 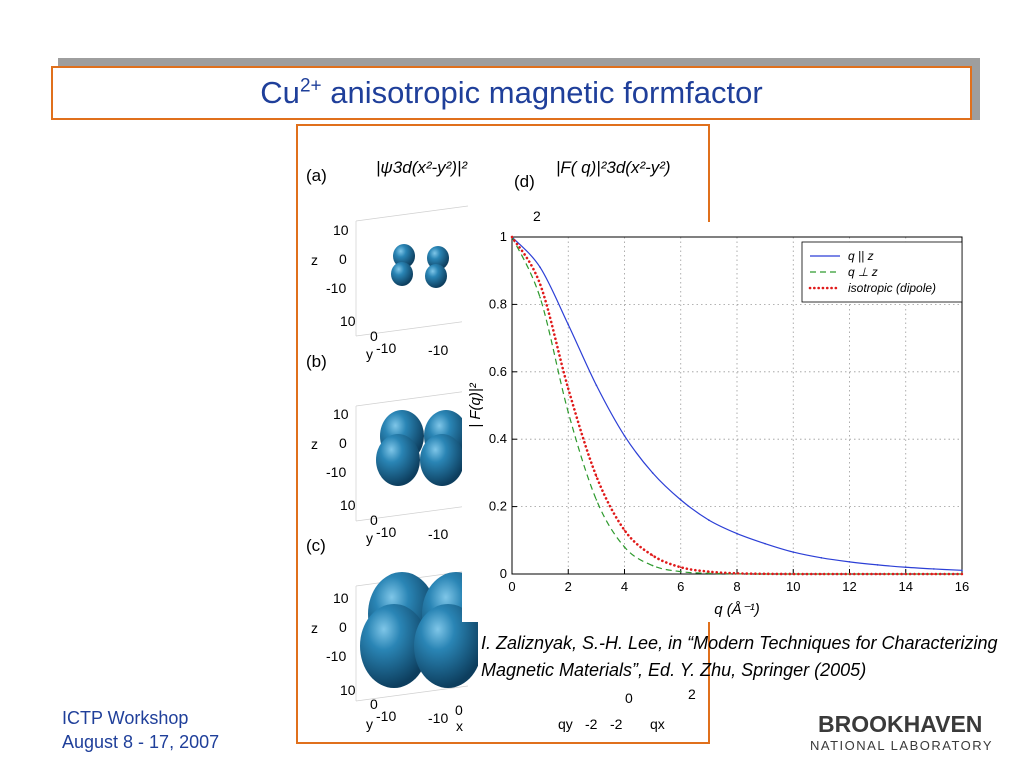 What do you see at coordinates (498, 303) in the screenshot?
I see `y-tick-label: 0.8` at bounding box center [498, 303].